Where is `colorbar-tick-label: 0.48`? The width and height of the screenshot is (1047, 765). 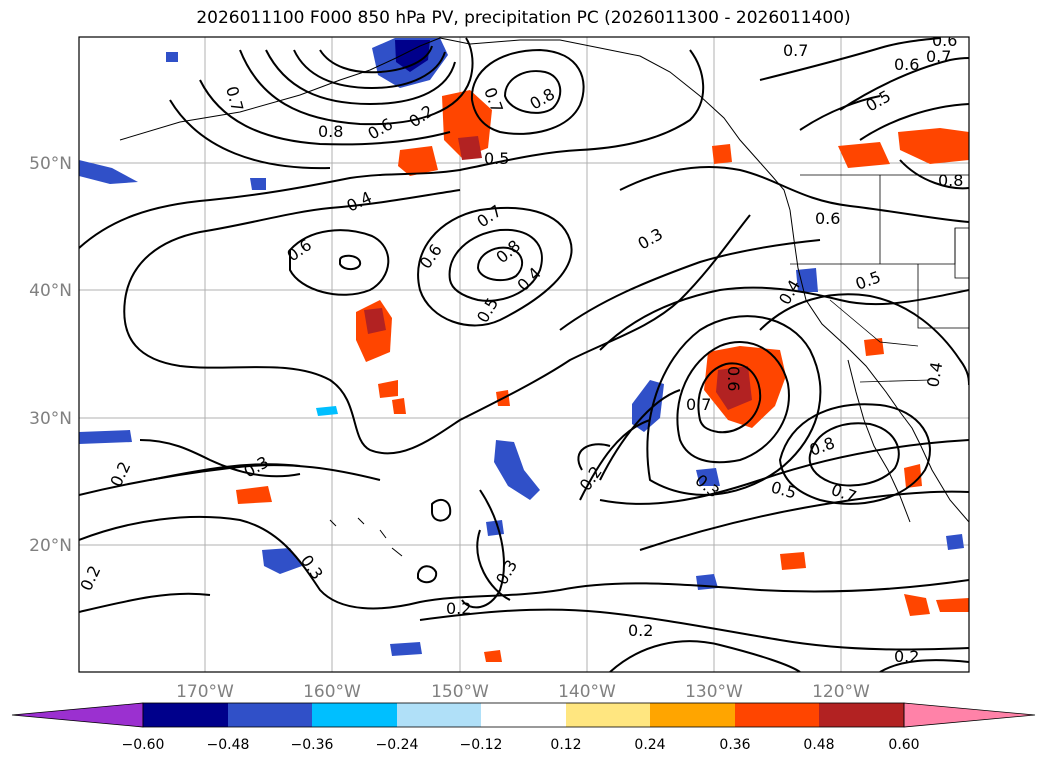 colorbar-tick-label: 0.48 is located at coordinates (818, 745).